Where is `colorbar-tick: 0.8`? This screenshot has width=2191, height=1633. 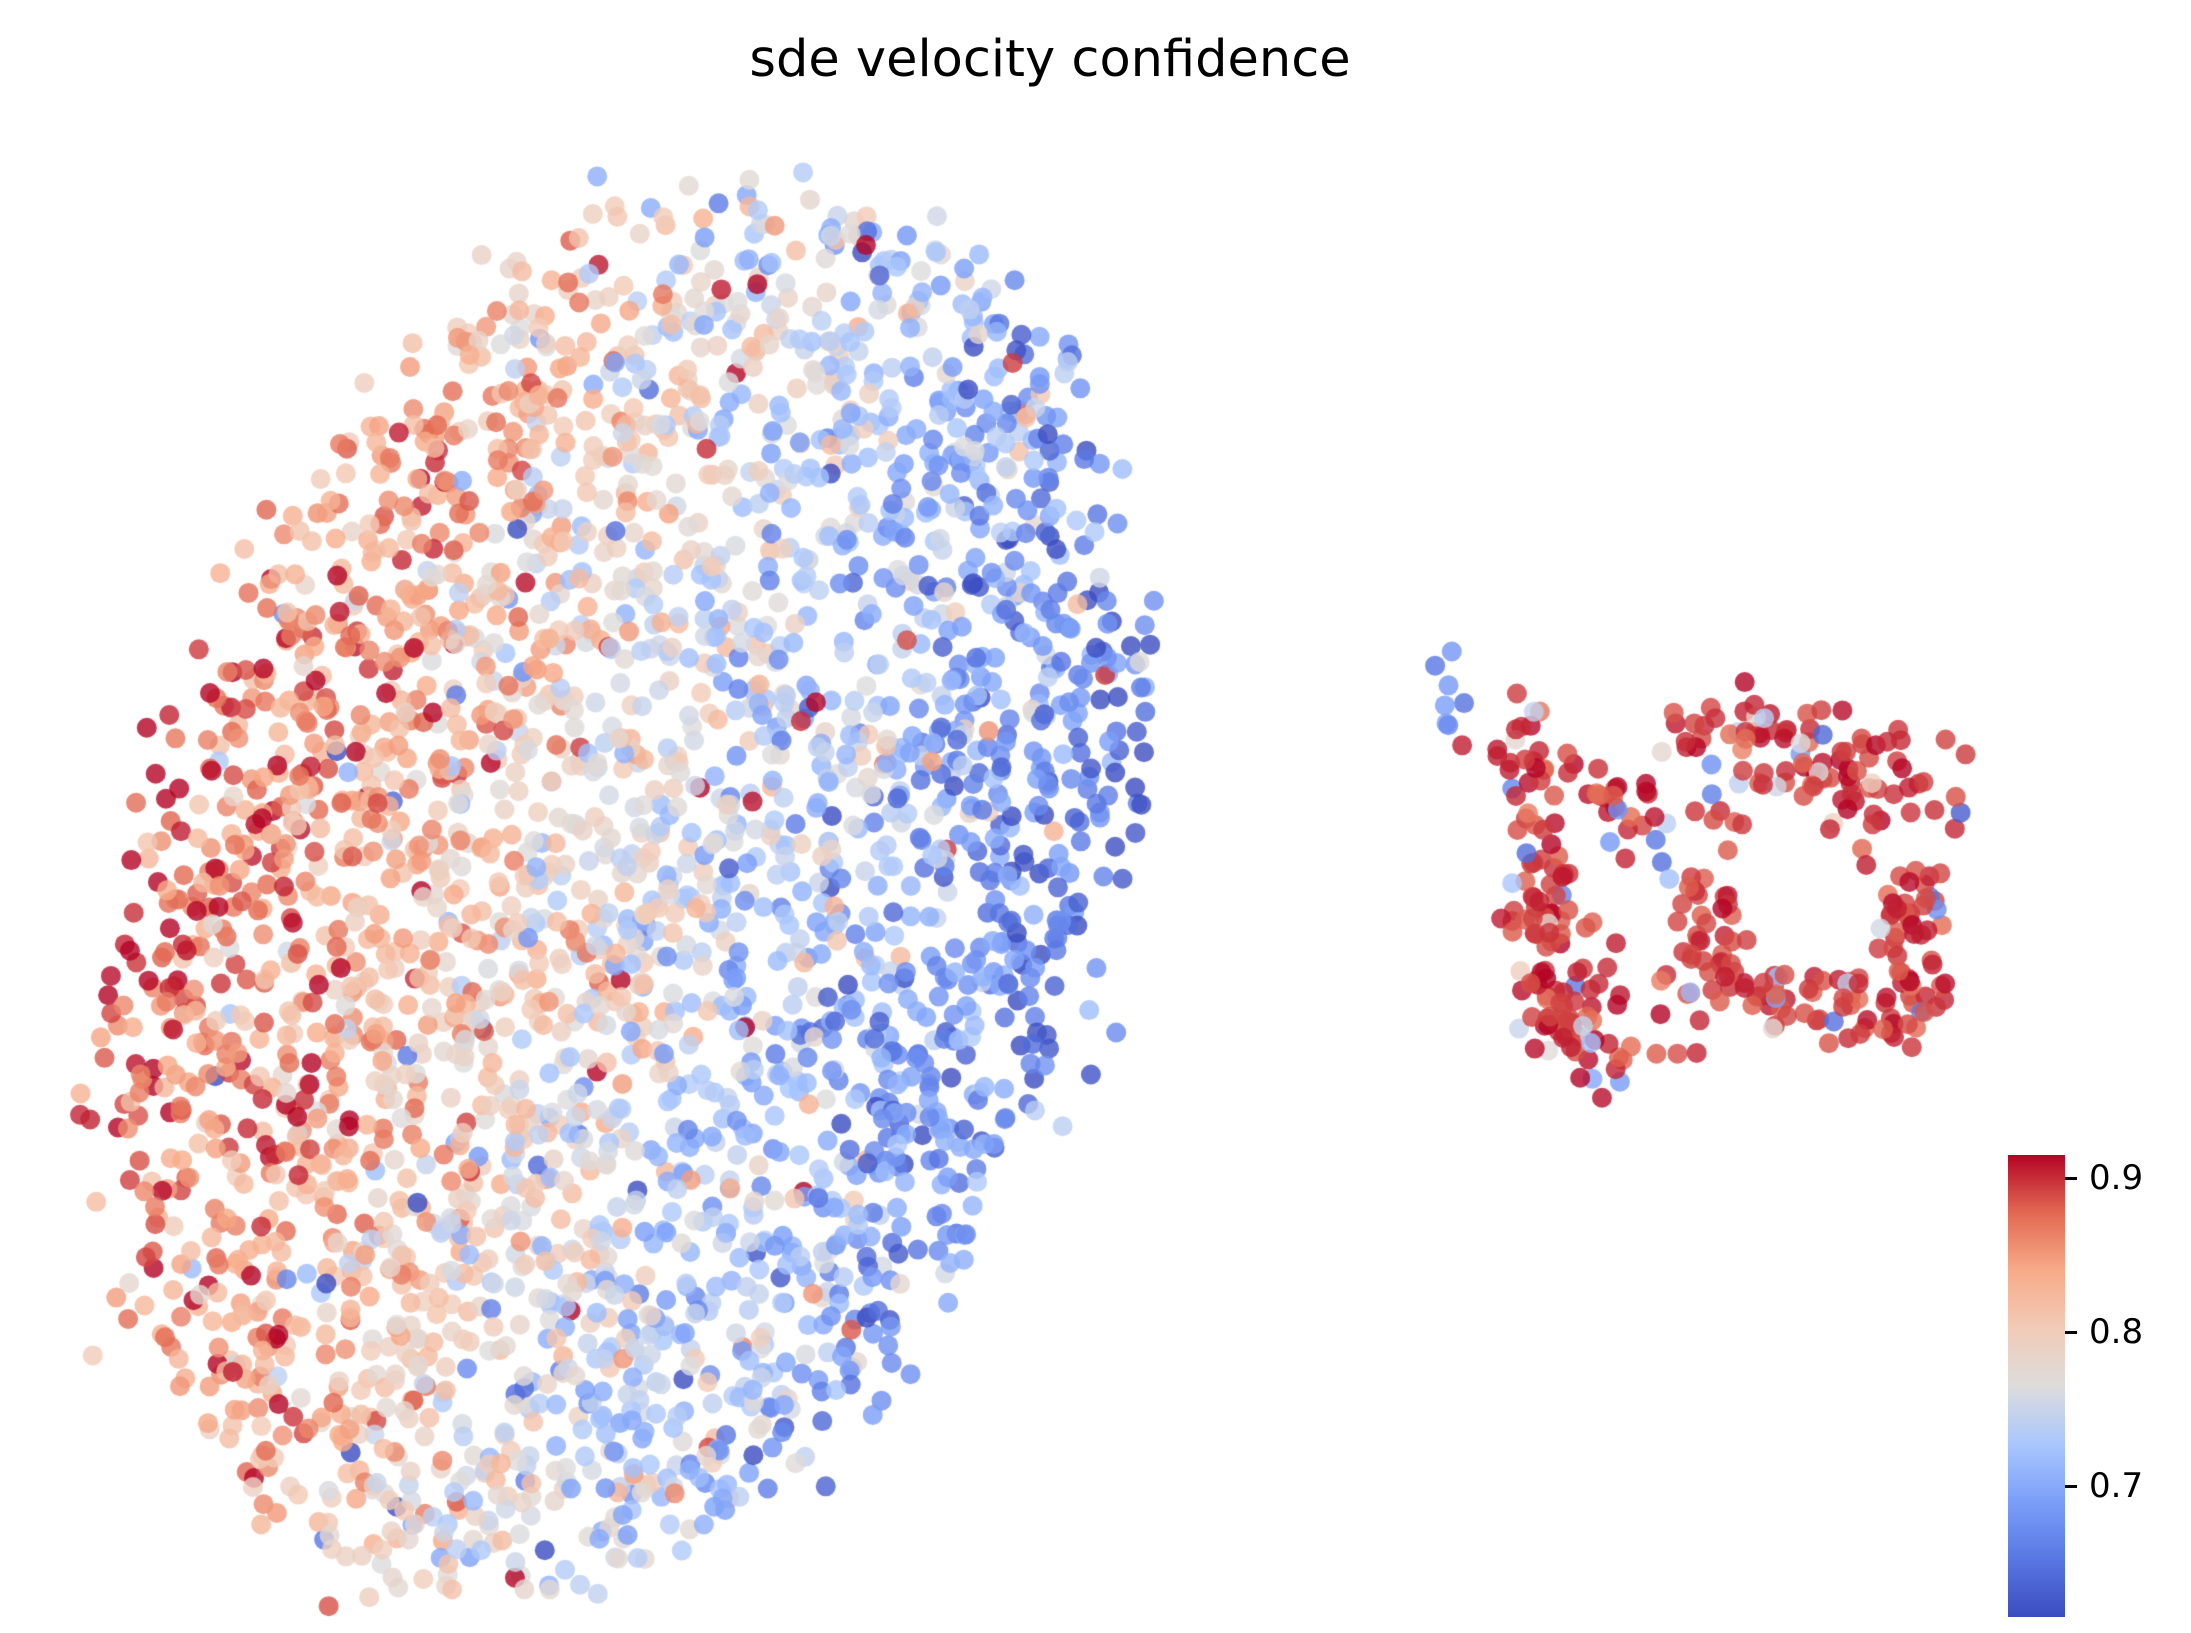 colorbar-tick: 0.8 is located at coordinates (2104, 1332).